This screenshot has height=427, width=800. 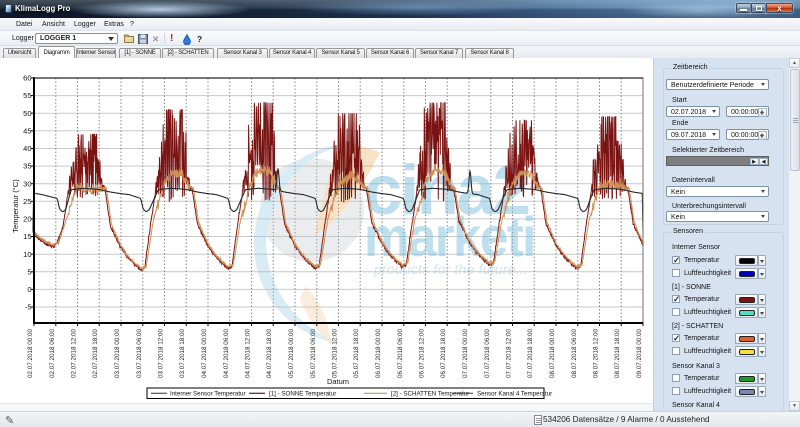 What do you see at coordinates (335, 354) in the screenshot?
I see `svg-text: 05.07.2018 12:00` at bounding box center [335, 354].